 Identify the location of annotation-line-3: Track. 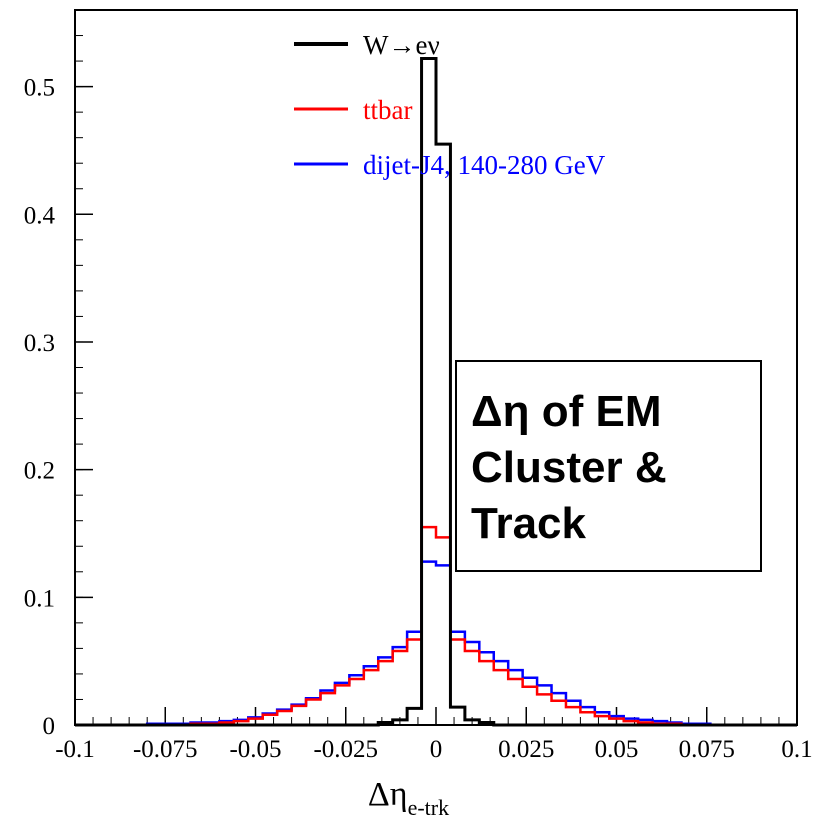
(528, 523).